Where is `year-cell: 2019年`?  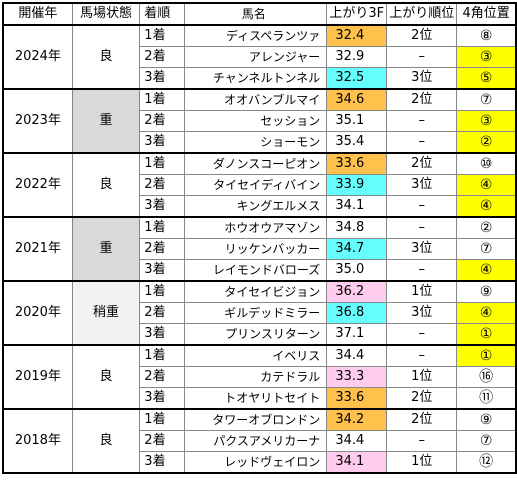 year-cell: 2019年 is located at coordinates (37, 377).